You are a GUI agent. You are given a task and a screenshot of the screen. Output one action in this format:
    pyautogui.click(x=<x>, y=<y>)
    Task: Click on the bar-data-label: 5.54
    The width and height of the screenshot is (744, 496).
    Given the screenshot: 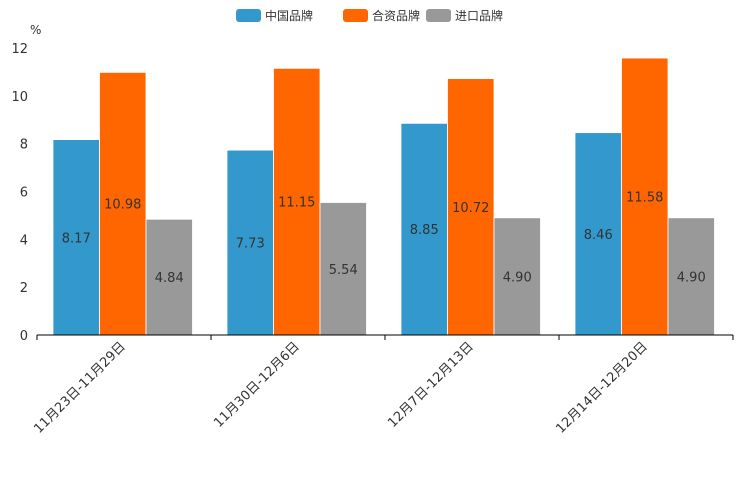 What is the action you would take?
    pyautogui.click(x=343, y=270)
    